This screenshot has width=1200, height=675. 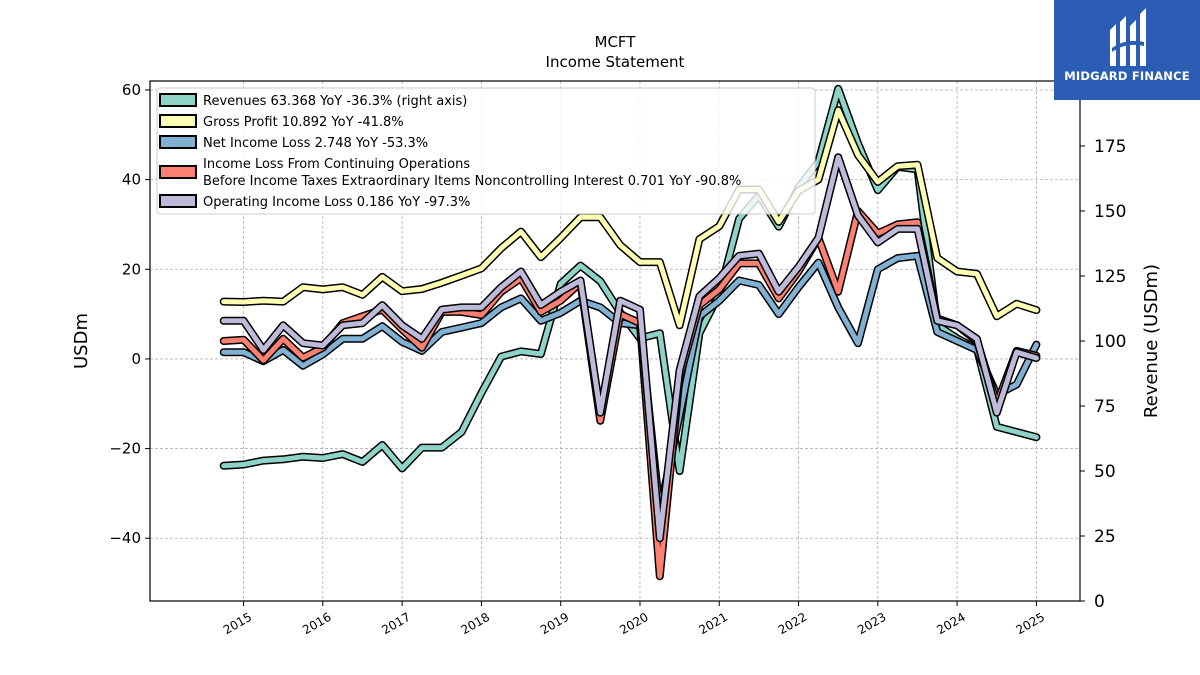 I want to click on right-tick-label: 75, so click(x=1105, y=407).